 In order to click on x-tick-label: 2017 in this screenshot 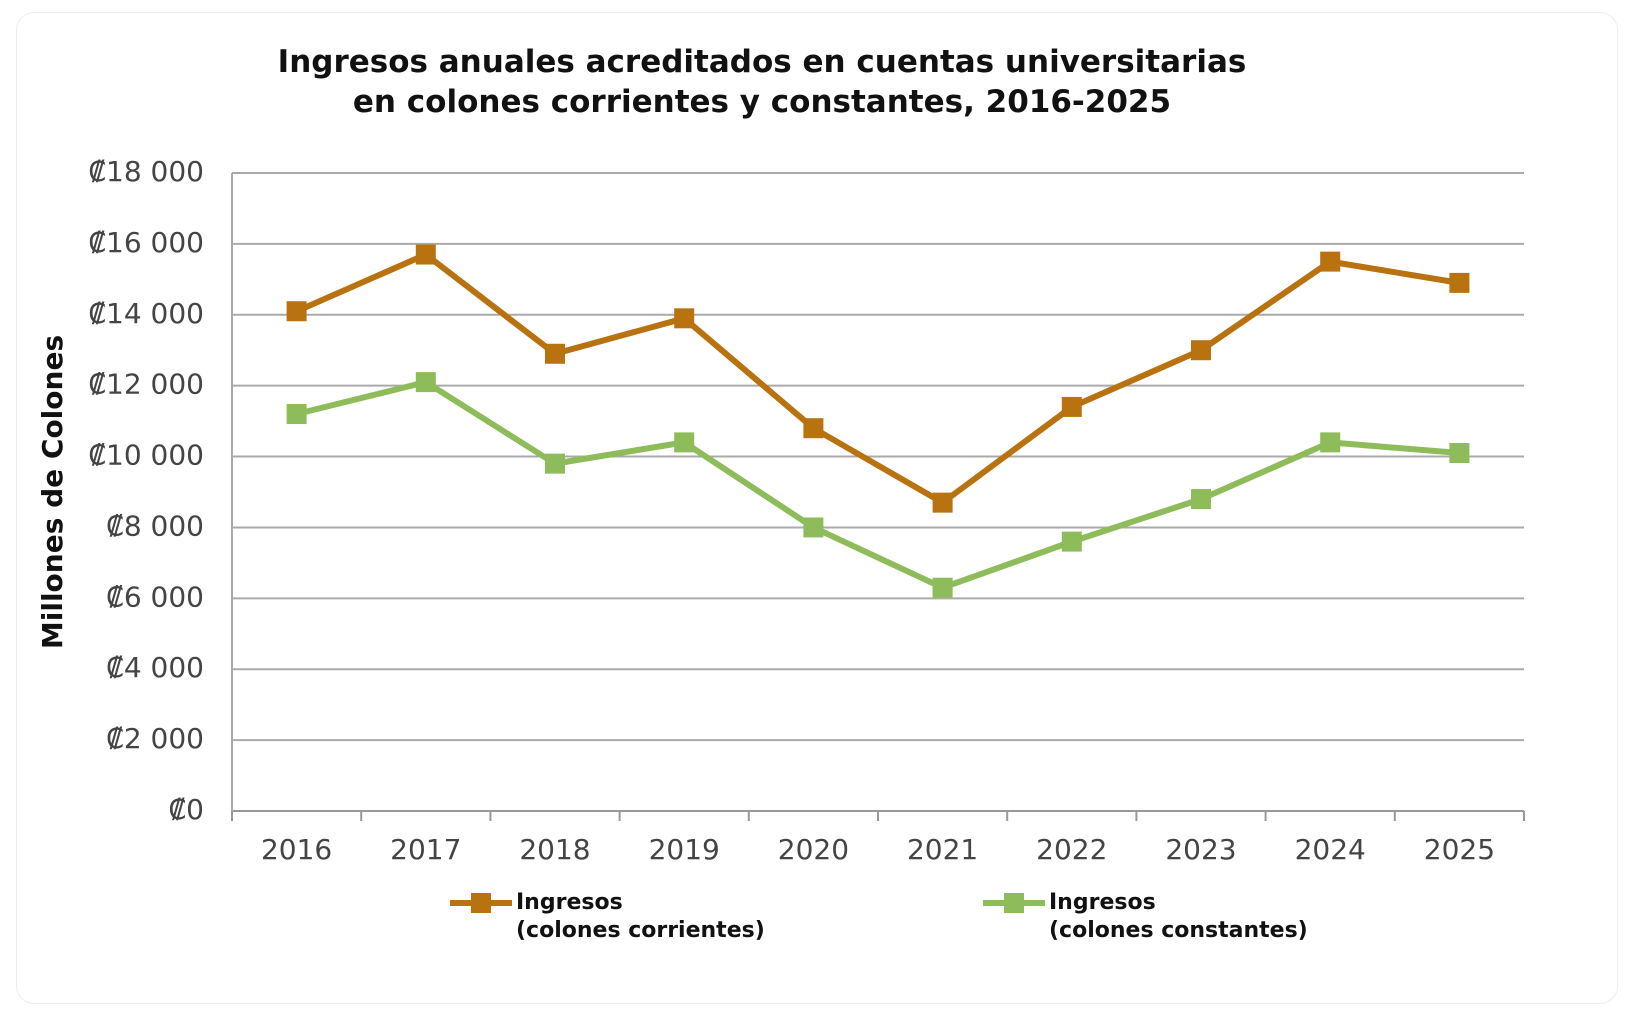, I will do `click(425, 849)`.